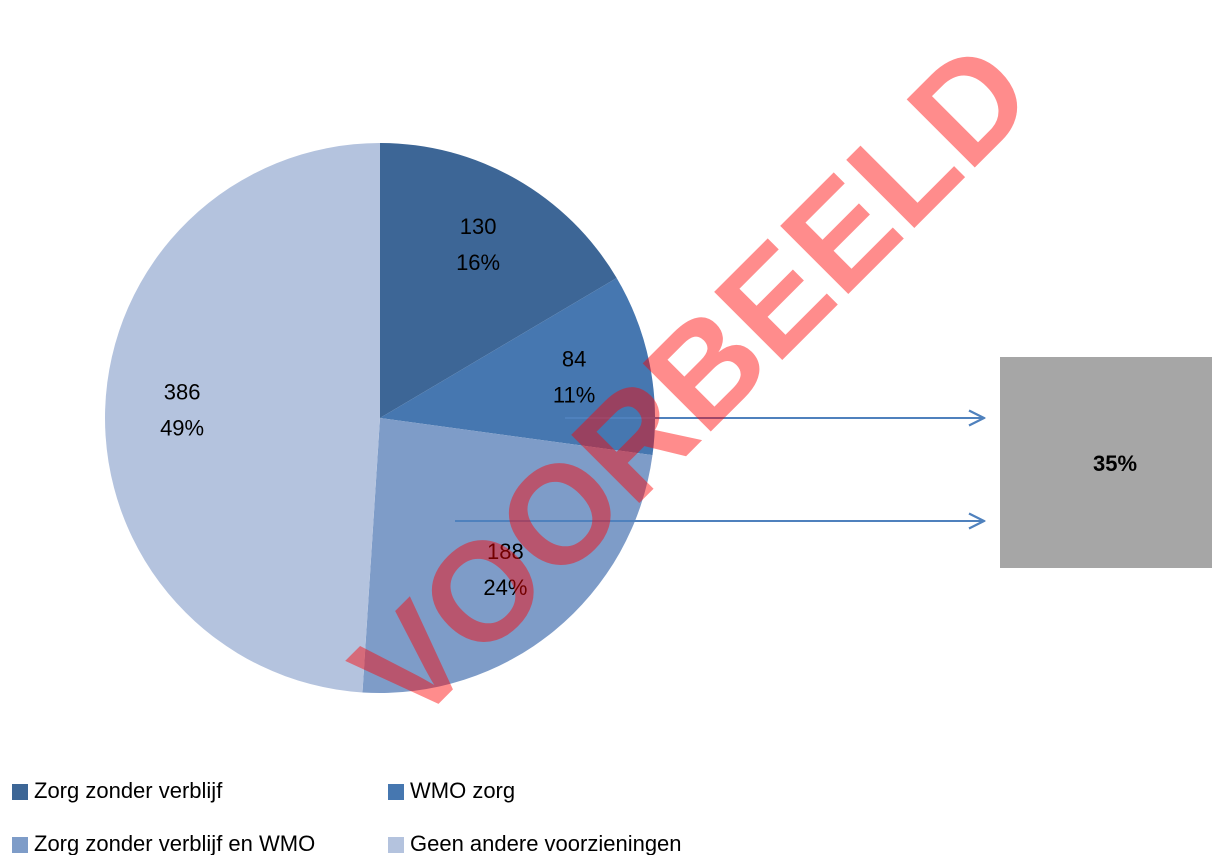 This screenshot has height=855, width=1212. Describe the element at coordinates (1115, 463) in the screenshot. I see `annotation: 35%` at that location.